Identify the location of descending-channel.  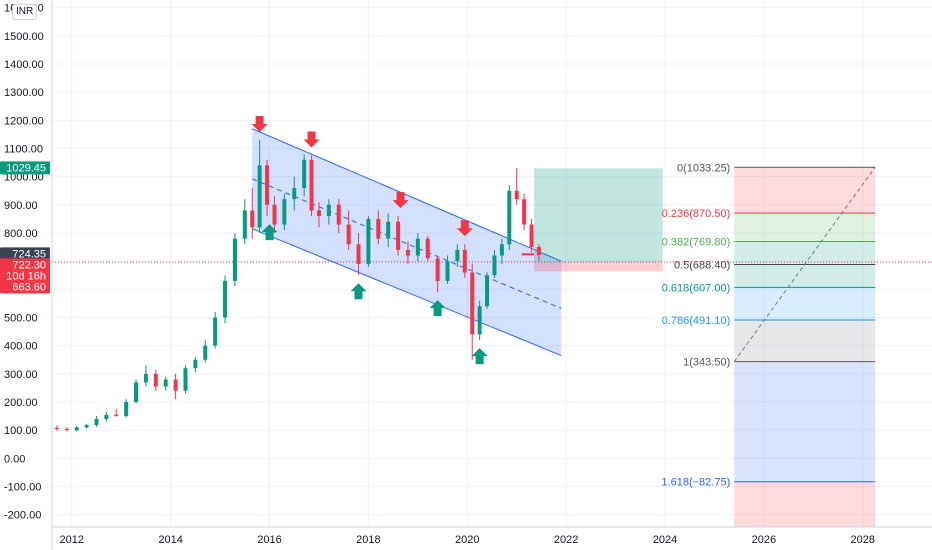
(407, 242).